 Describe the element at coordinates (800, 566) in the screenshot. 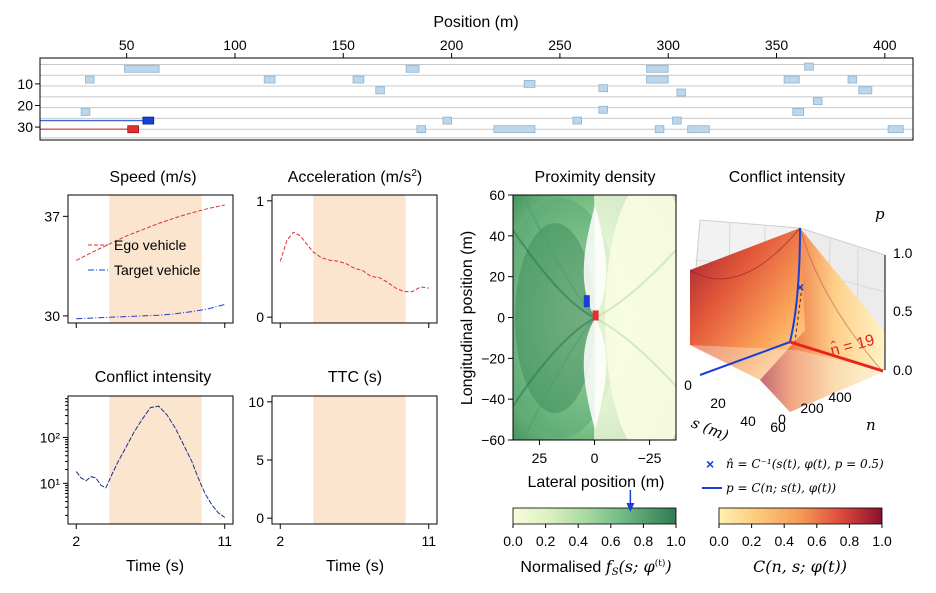

I see `surface-colorbar-label: C(n, s; φ(t))` at that location.